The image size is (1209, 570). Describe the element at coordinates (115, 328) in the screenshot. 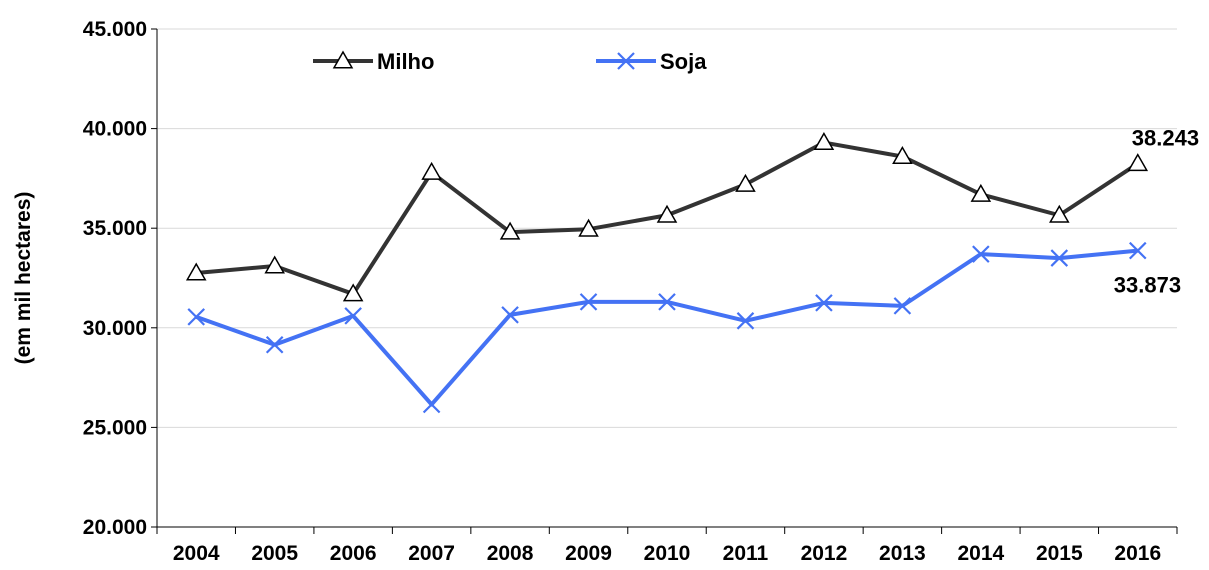

I see `y-tick-label: 30.000` at that location.